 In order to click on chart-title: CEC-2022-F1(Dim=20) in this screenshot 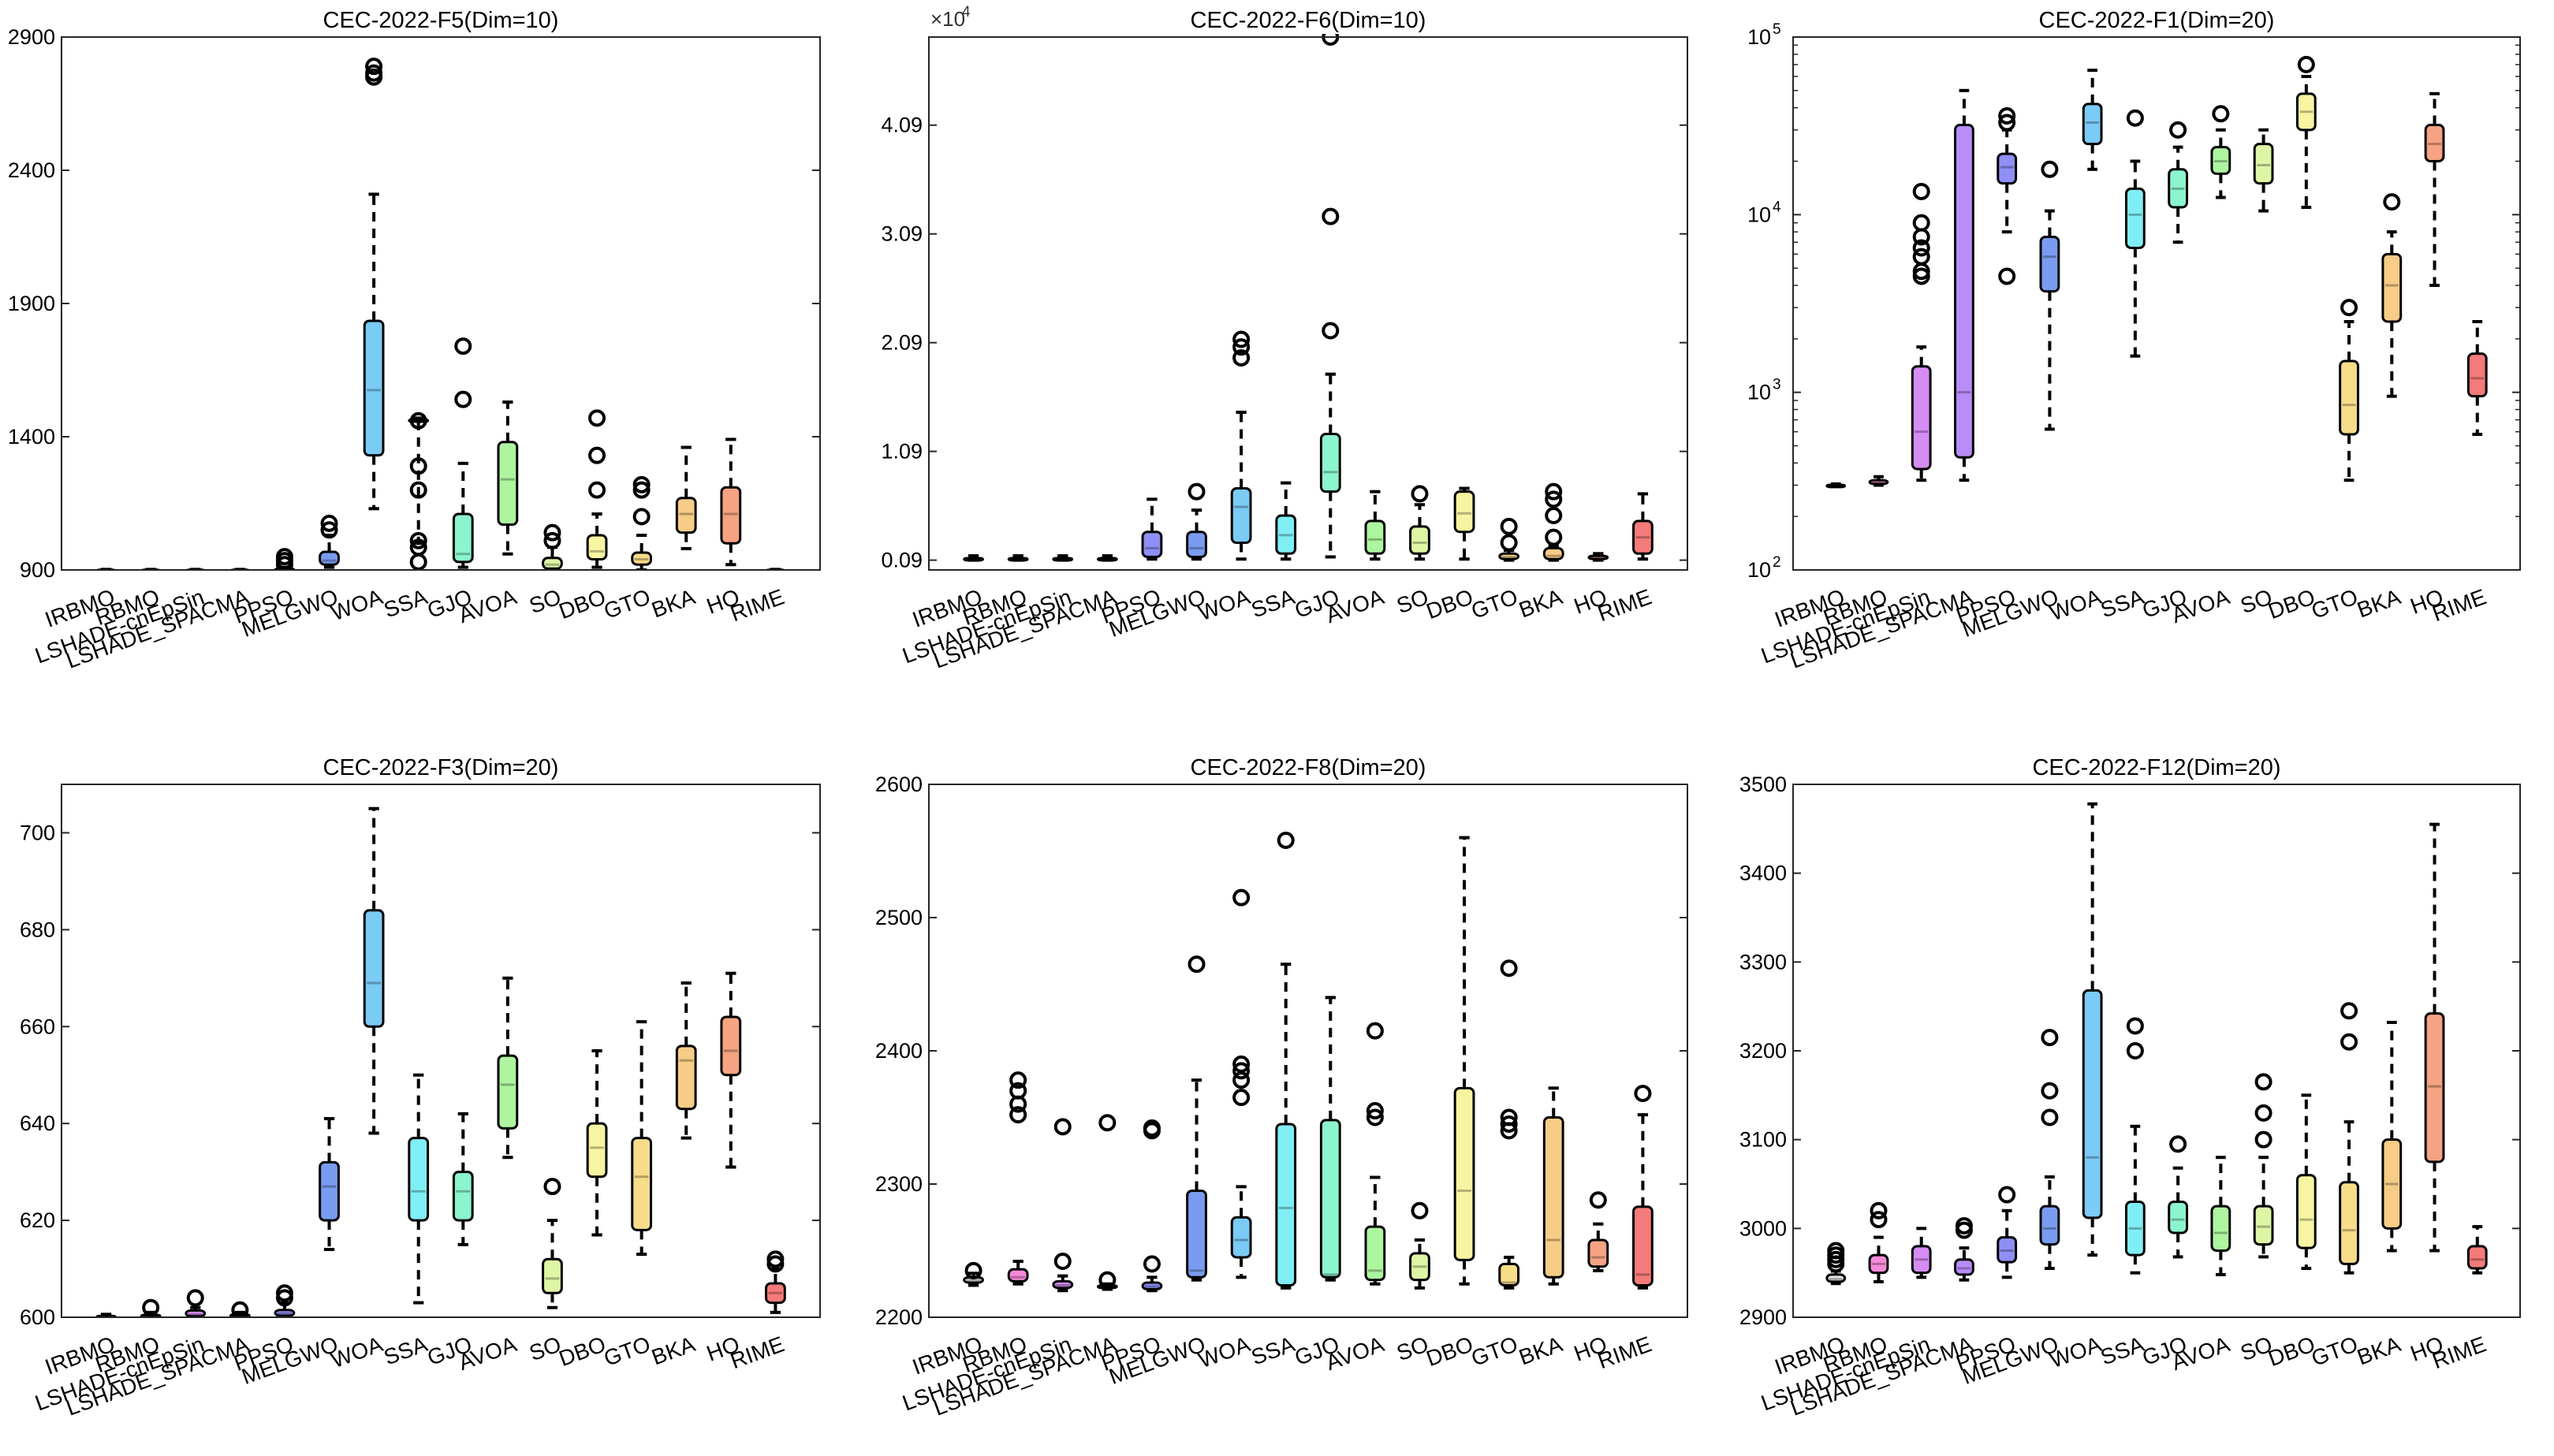, I will do `click(2157, 20)`.